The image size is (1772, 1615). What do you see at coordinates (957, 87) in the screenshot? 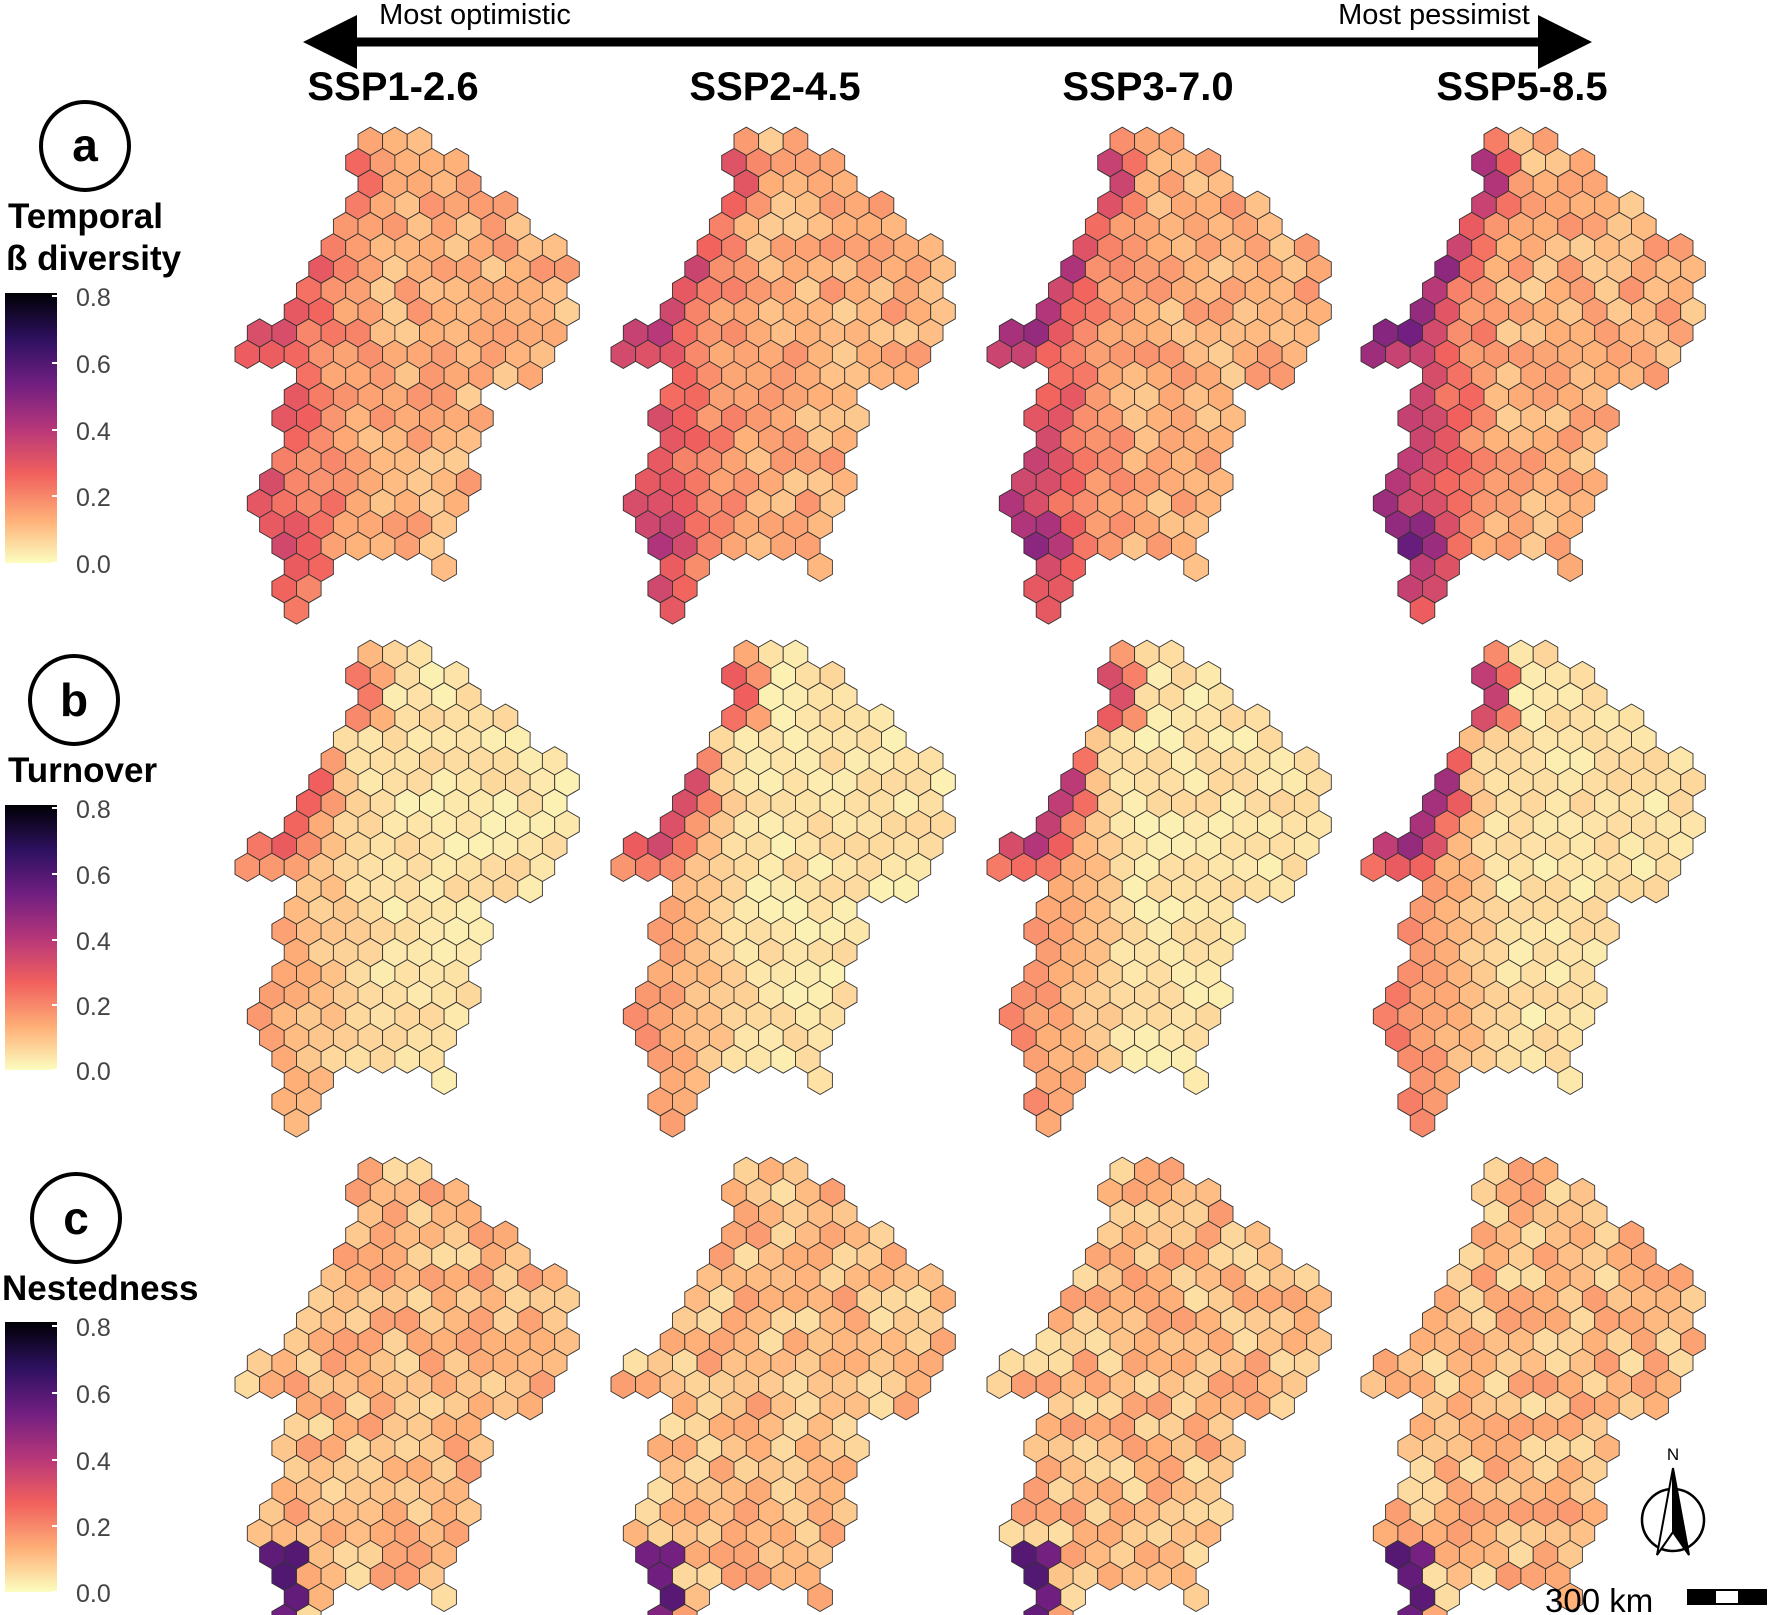
I see `scenario-titles: SSP1-2.6 SSP2-4.5 SSP3-7.0 SSP5-8.5` at bounding box center [957, 87].